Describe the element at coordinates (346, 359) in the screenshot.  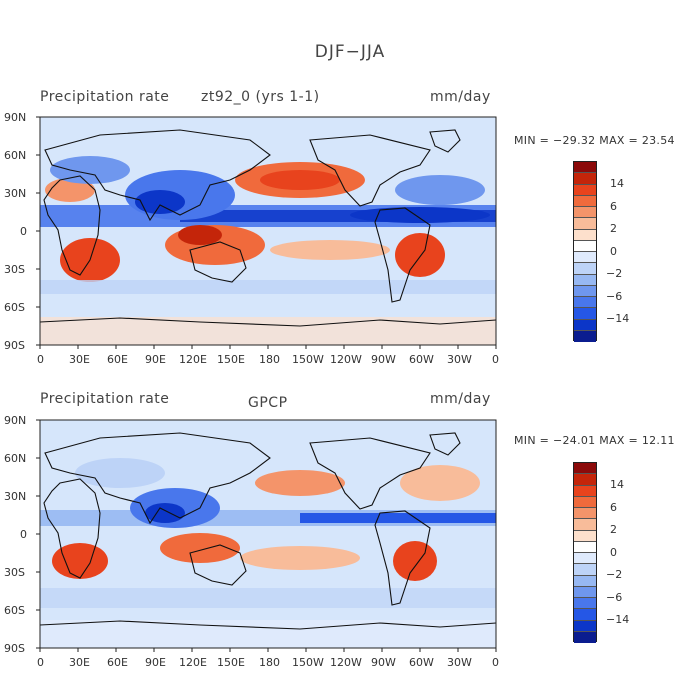
I see `top-lon-label-120w: 120W` at that location.